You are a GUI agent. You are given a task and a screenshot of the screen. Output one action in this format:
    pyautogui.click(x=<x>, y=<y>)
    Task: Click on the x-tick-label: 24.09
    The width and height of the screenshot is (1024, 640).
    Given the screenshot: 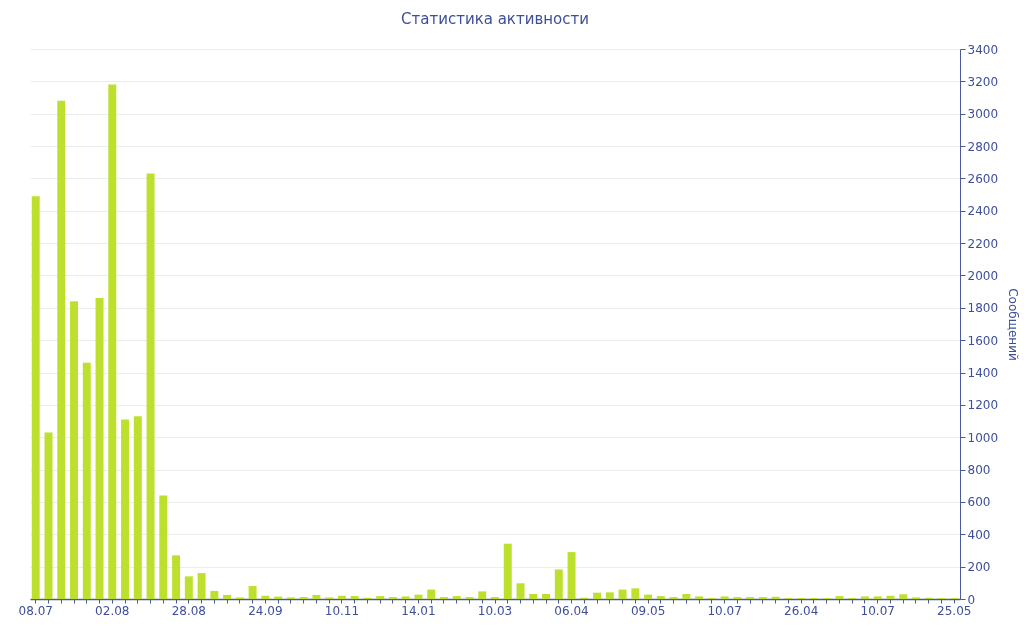 What is the action you would take?
    pyautogui.click(x=265, y=610)
    